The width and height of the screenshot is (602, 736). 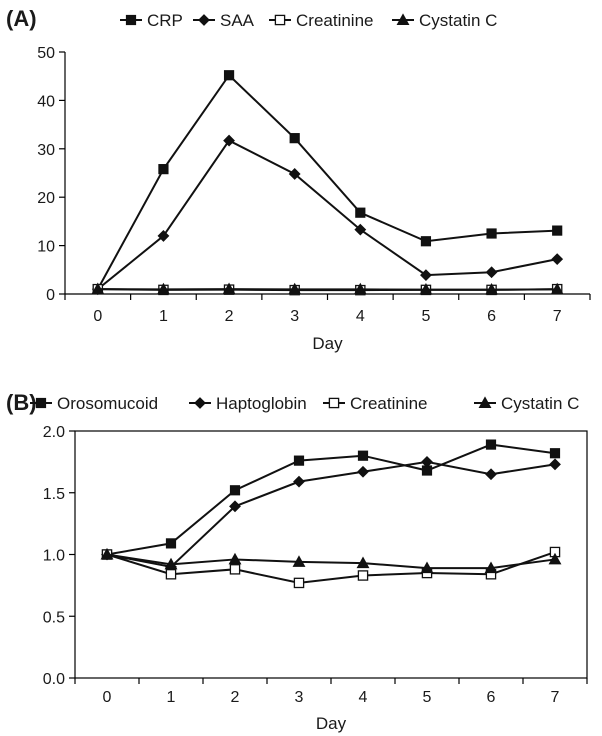 What do you see at coordinates (46, 198) in the screenshot?
I see `y-tick-label: 20` at bounding box center [46, 198].